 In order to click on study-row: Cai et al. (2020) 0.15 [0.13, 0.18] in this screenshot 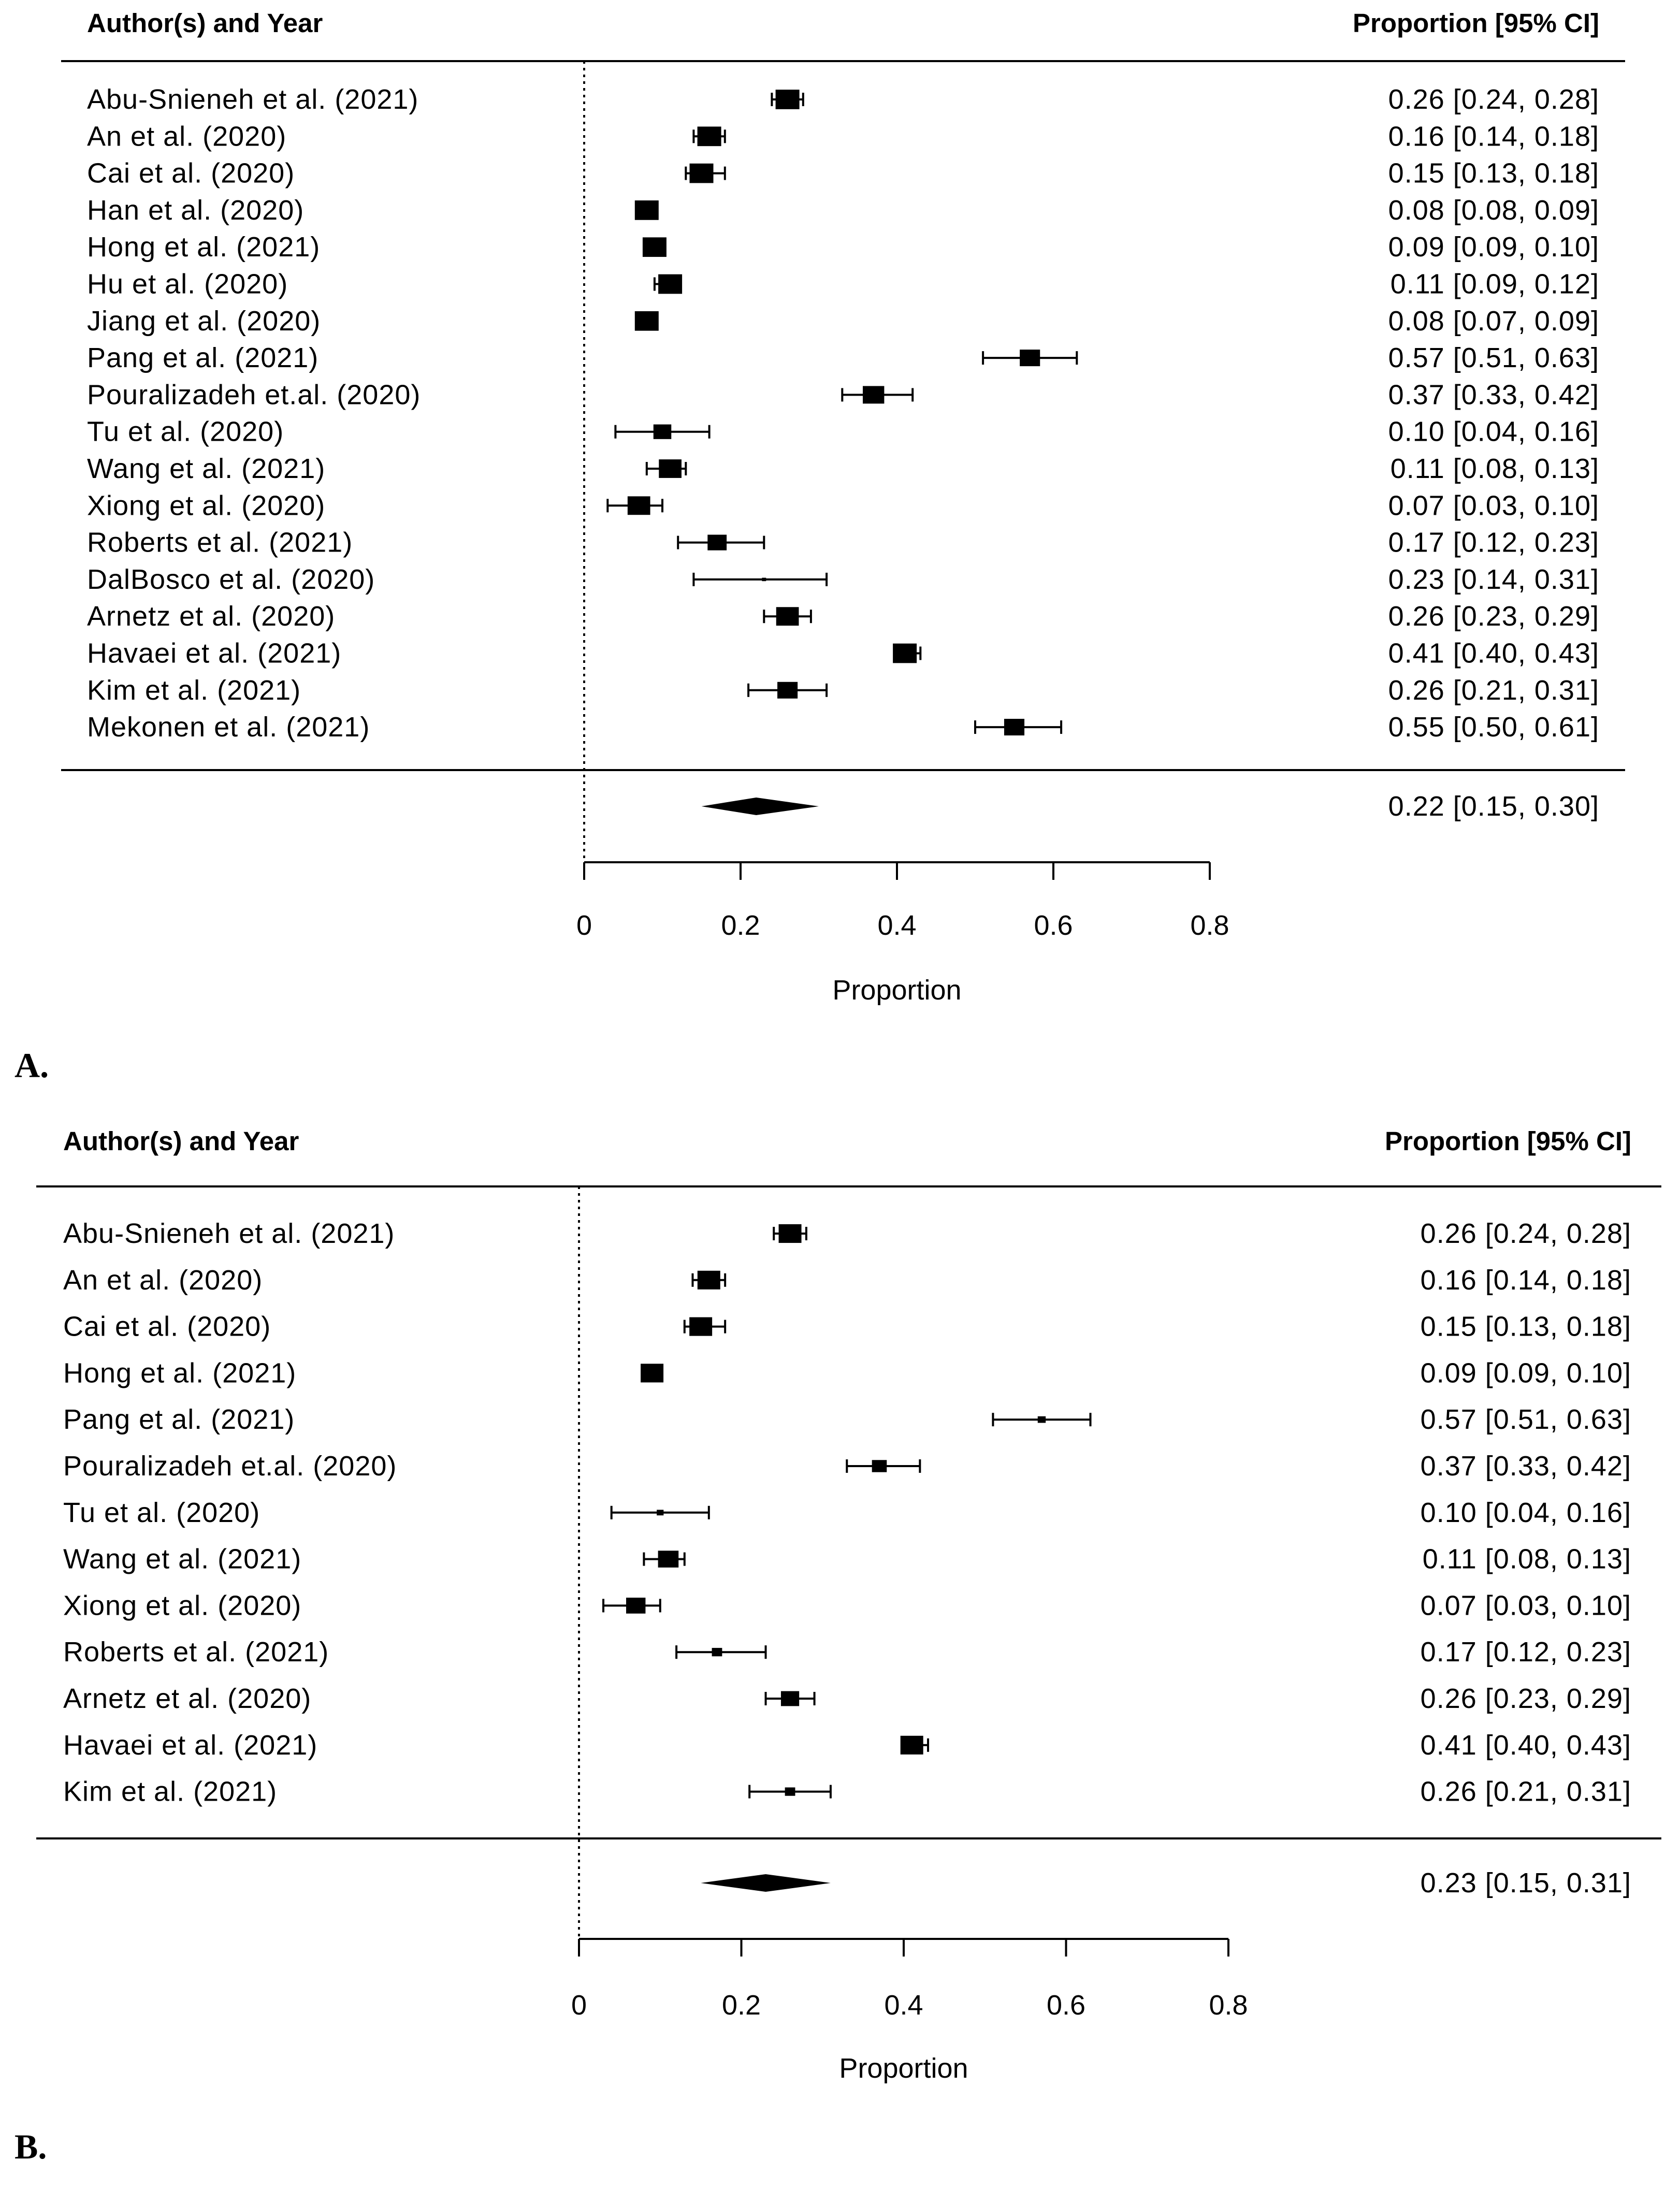, I will do `click(847, 1326)`.